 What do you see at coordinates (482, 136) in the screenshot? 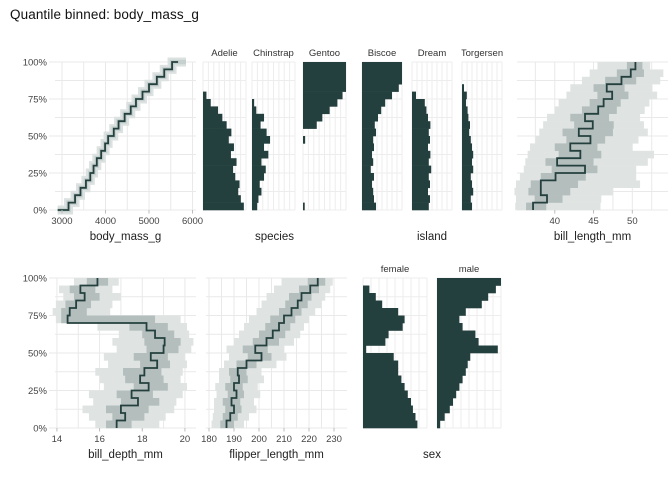
I see `column-Torgersen` at bounding box center [482, 136].